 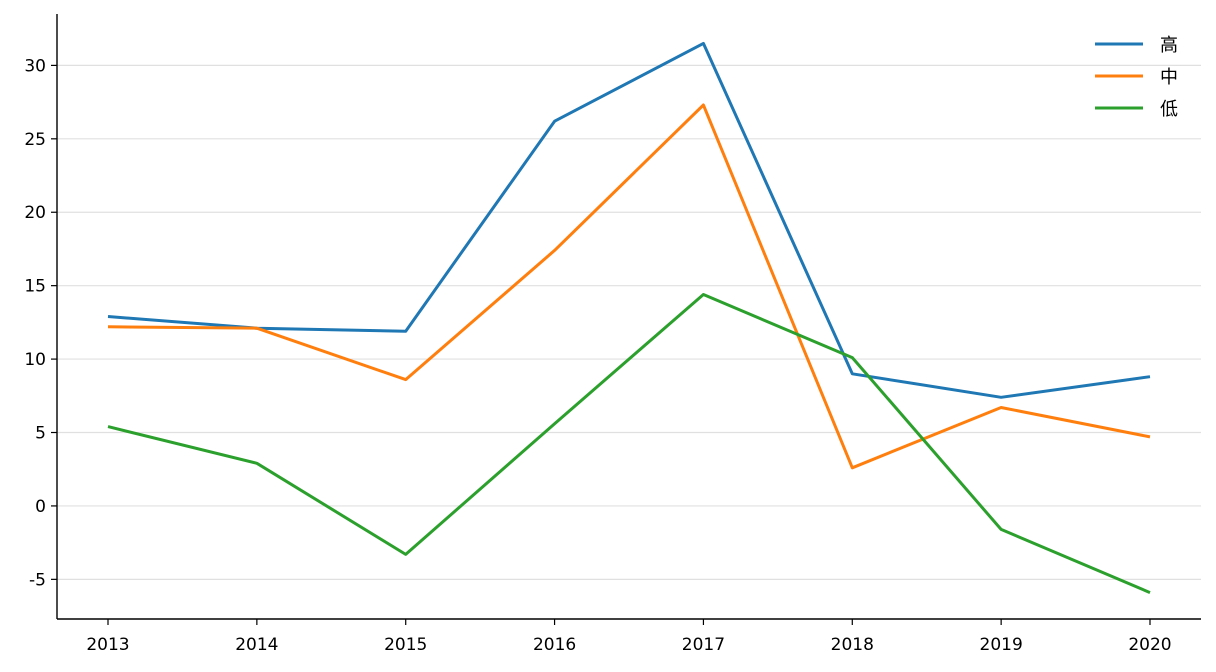 What do you see at coordinates (40, 434) in the screenshot?
I see `y-tick-label: 5` at bounding box center [40, 434].